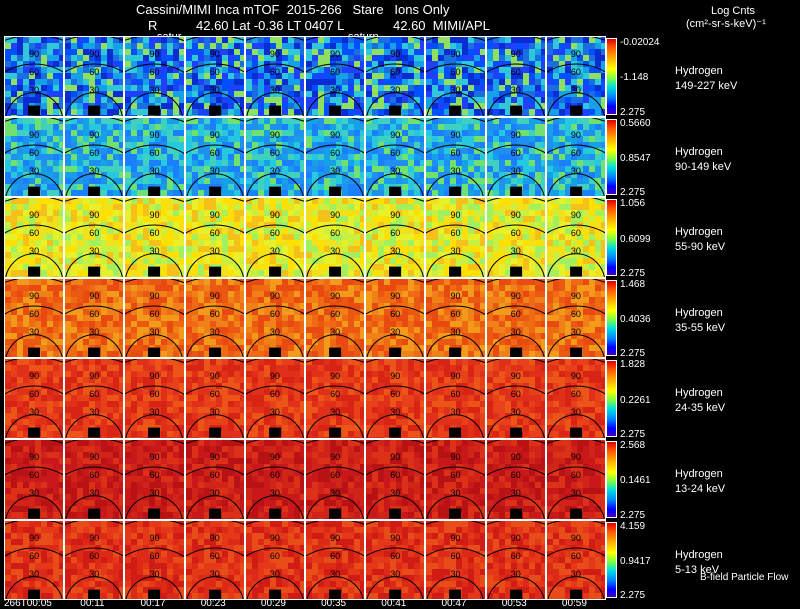  I want to click on colorbar-min: 2.275, so click(633, 354).